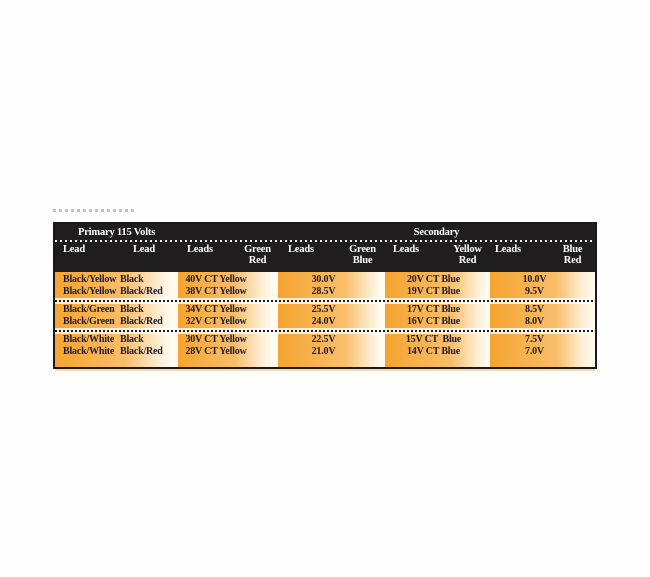 Image resolution: width=650 pixels, height=577 pixels. I want to click on col-header-yellow-red: Yellow Red, so click(467, 258).